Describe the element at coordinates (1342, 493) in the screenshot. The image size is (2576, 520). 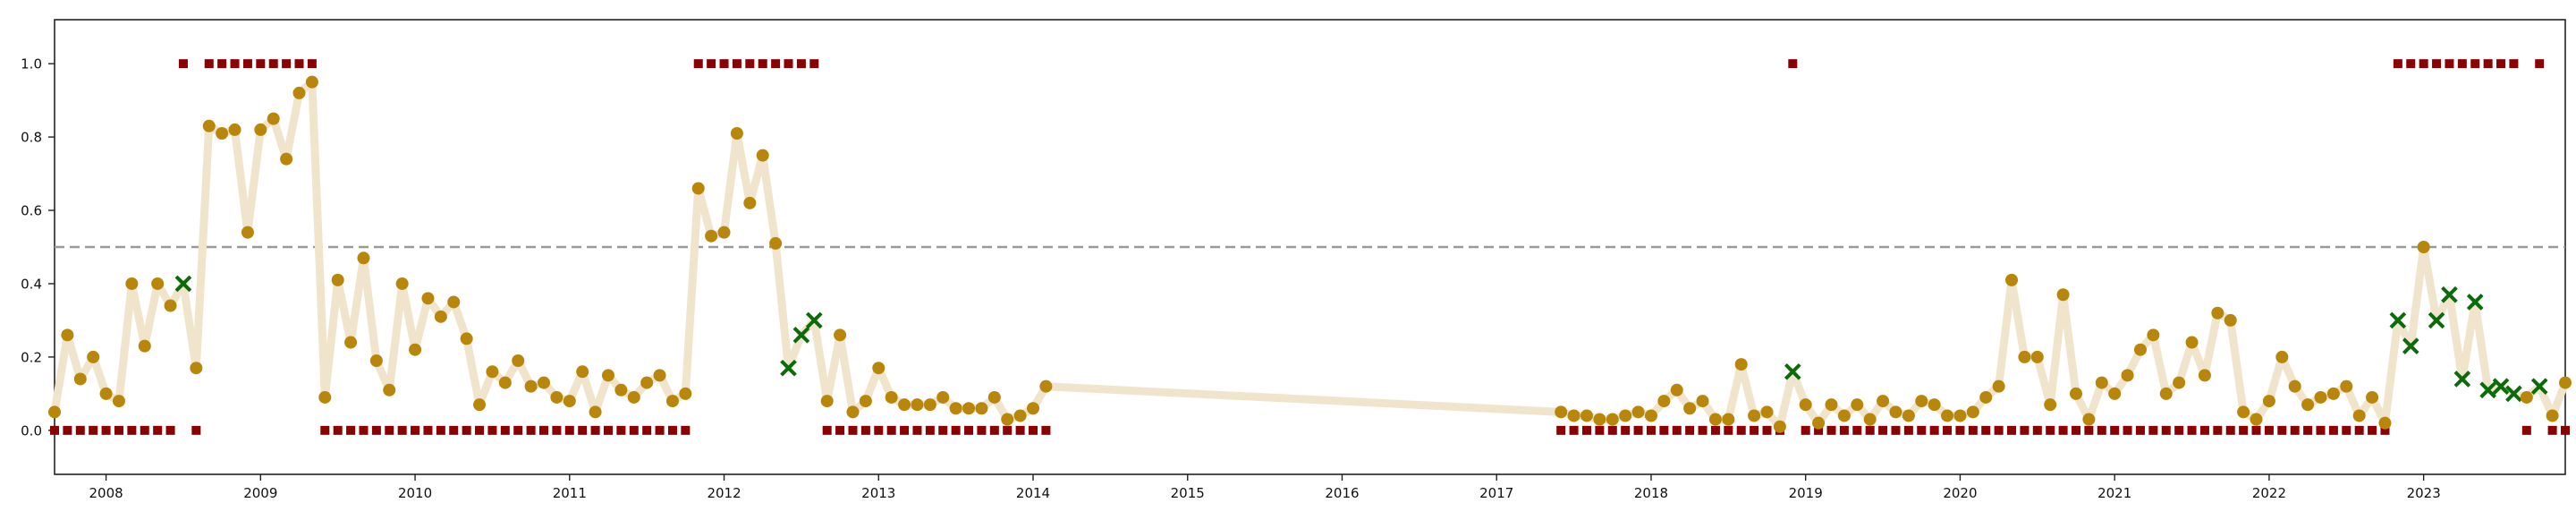
I see `x-tick-label: 2016` at that location.